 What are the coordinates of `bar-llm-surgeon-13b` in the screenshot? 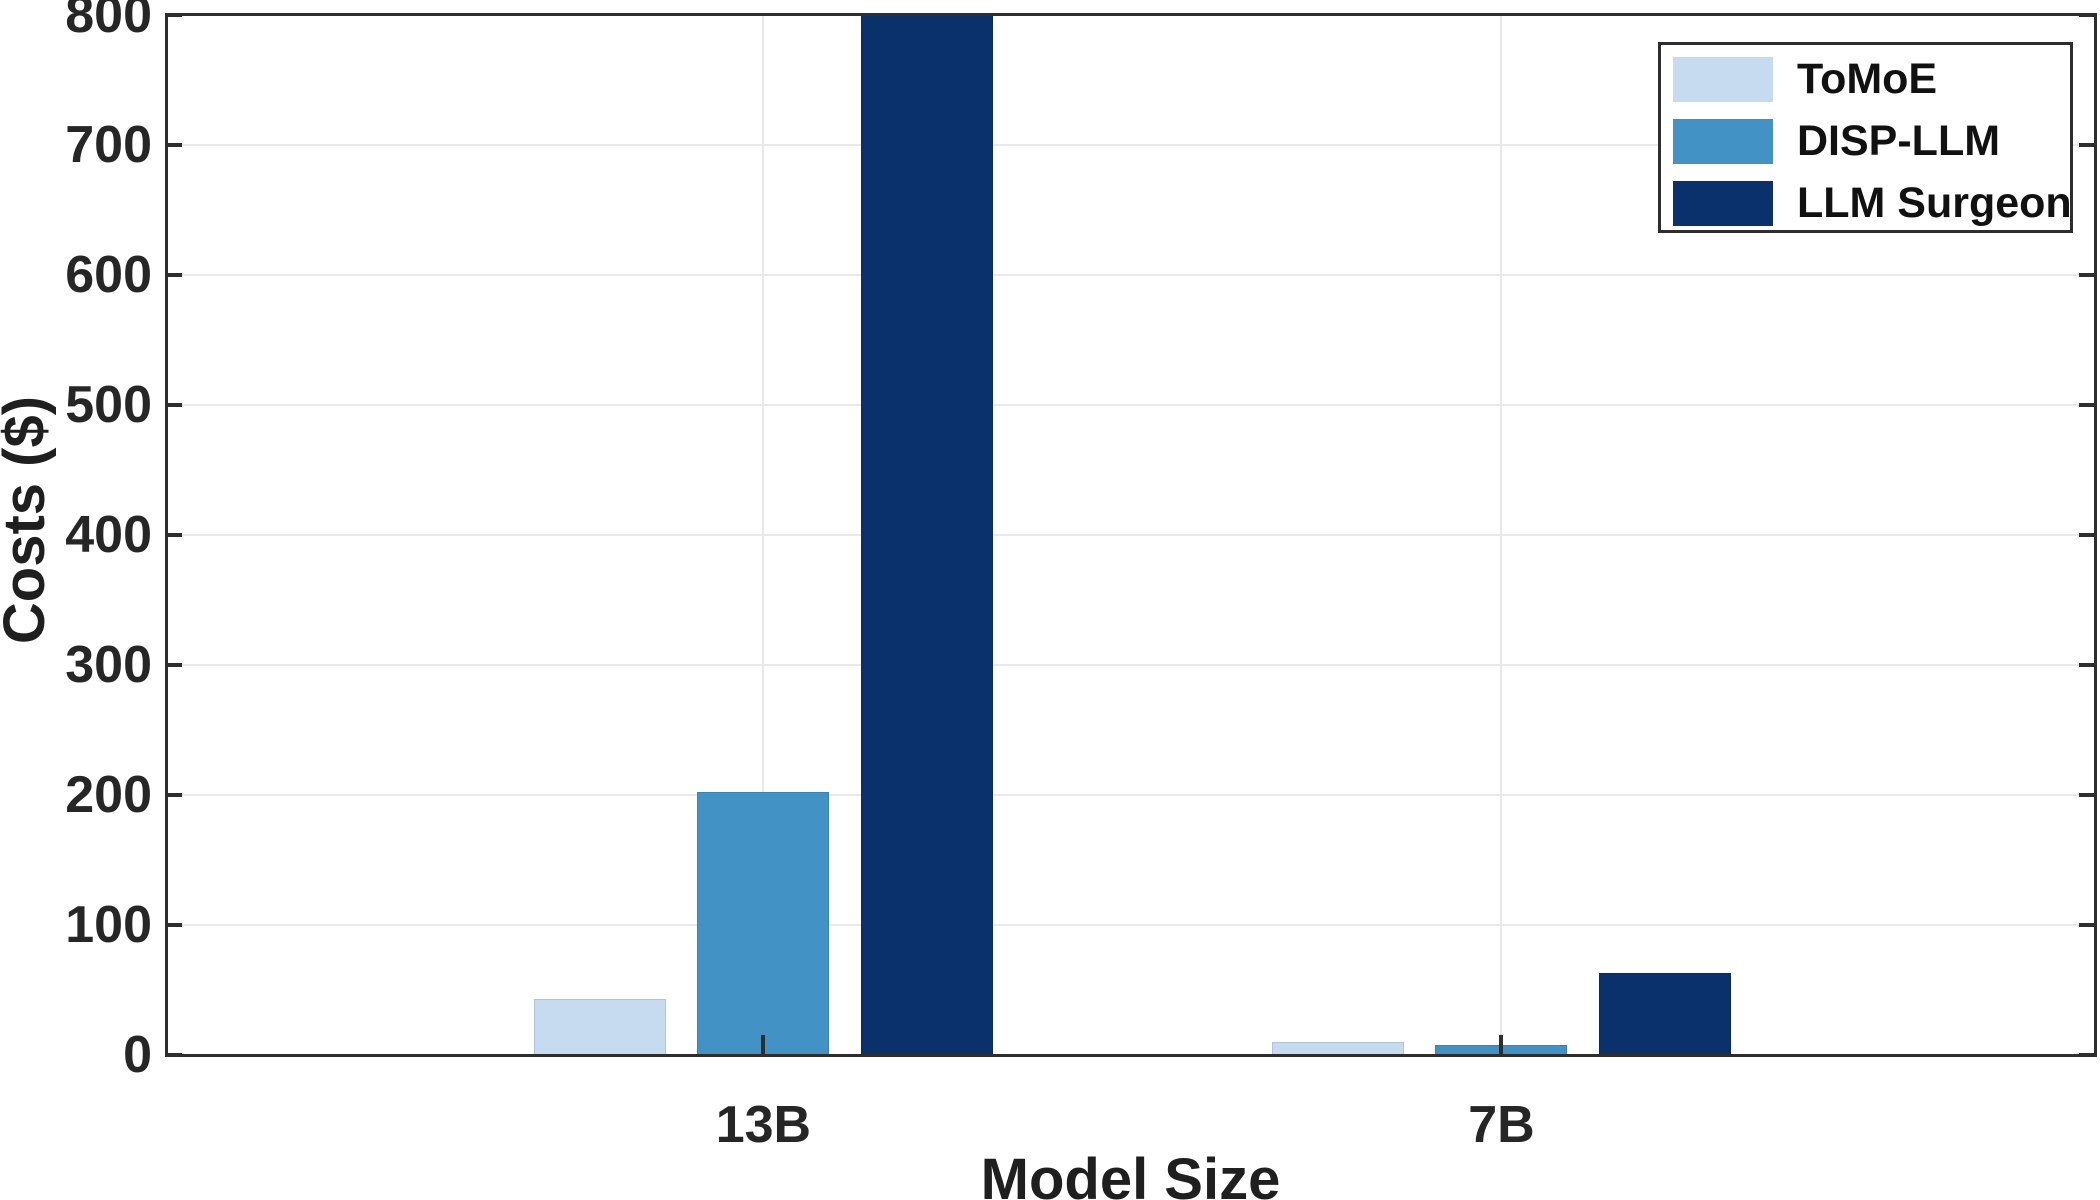 It's located at (926, 535).